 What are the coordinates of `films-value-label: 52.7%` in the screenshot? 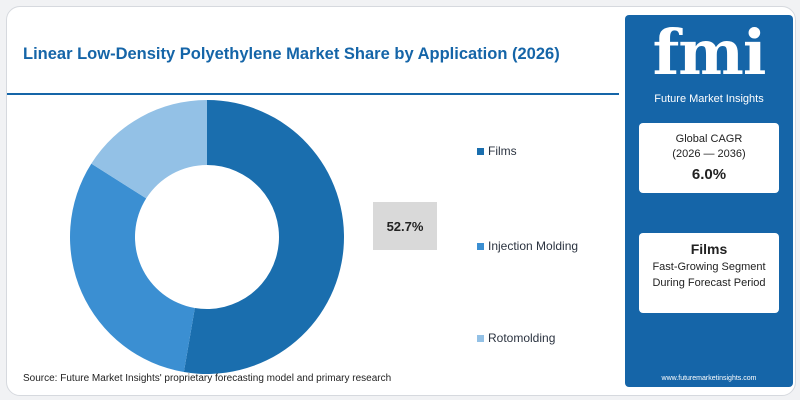 It's located at (405, 226).